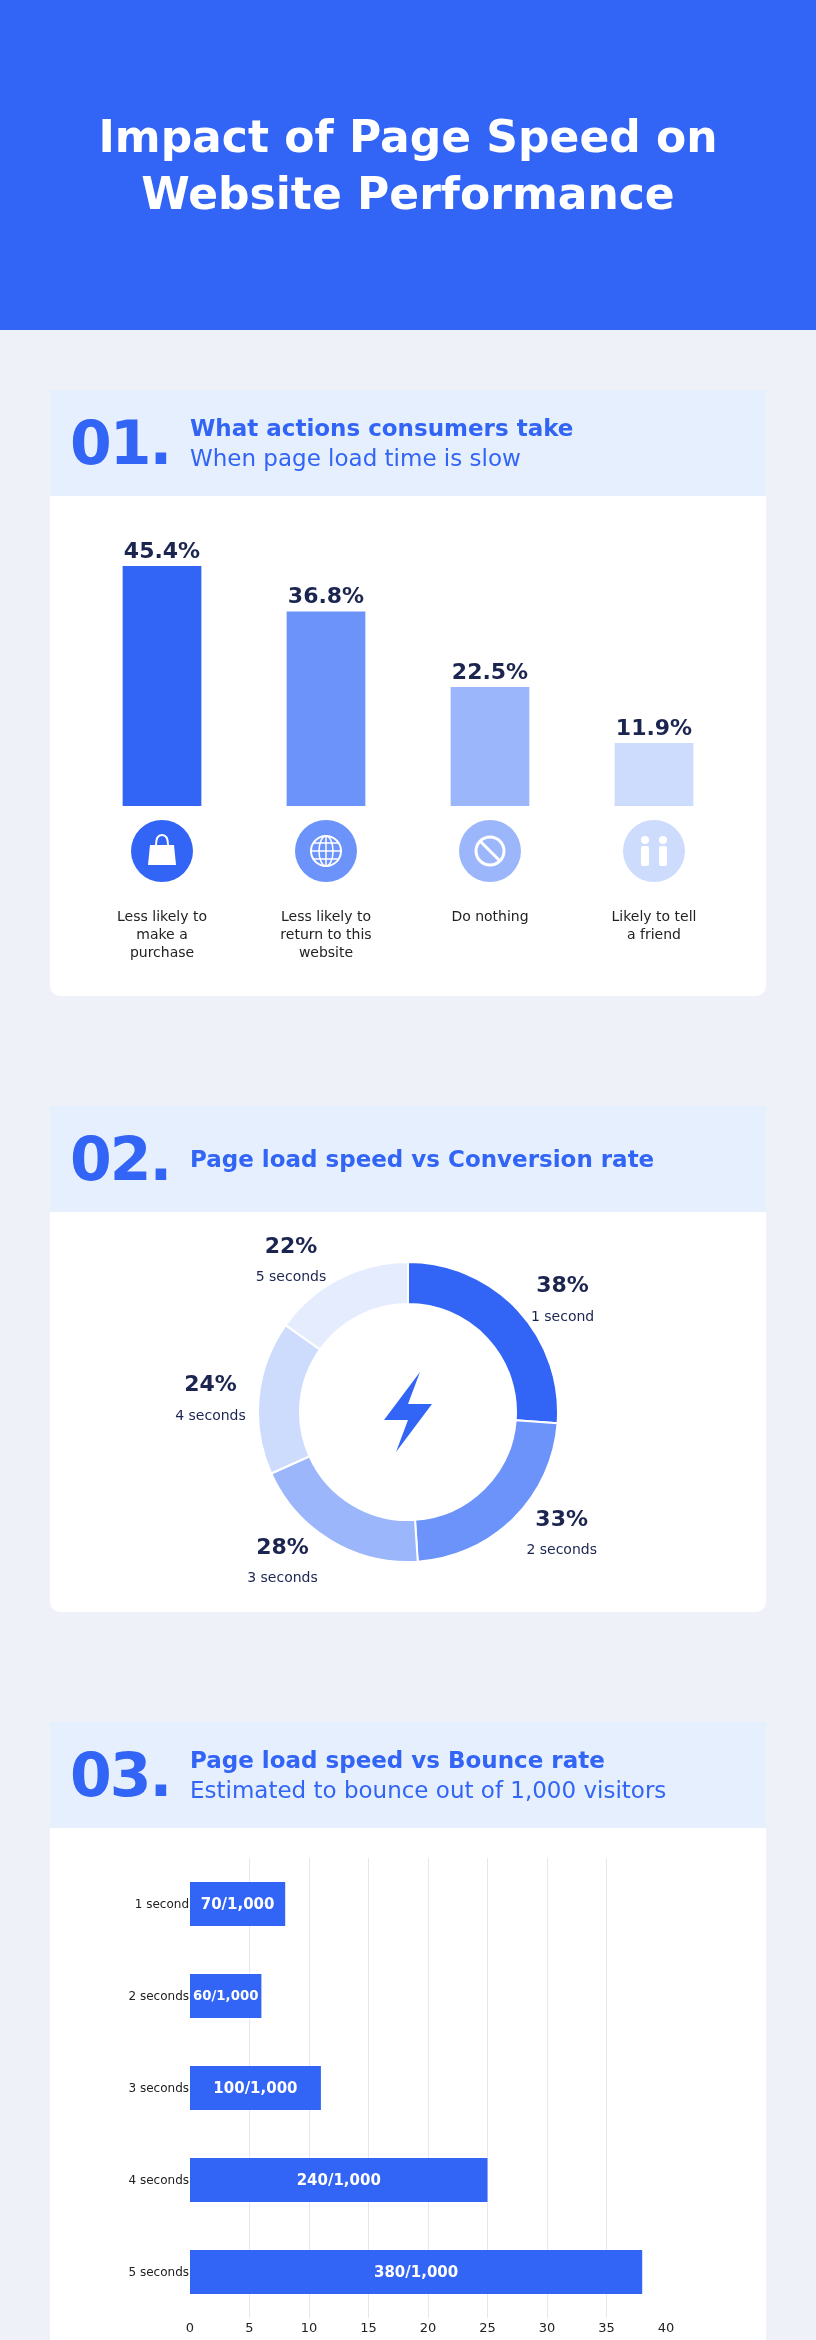  What do you see at coordinates (326, 934) in the screenshot?
I see `x-tick-label: Less likely to return to this website` at bounding box center [326, 934].